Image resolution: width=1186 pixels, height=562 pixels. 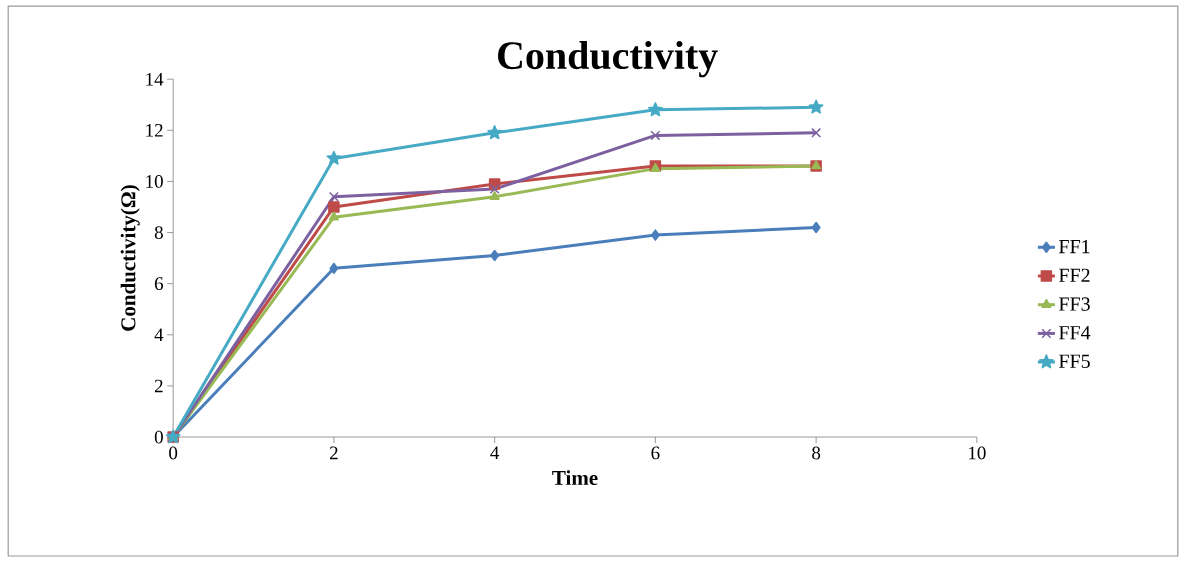 I want to click on y-tick-label: 2, so click(x=158, y=386).